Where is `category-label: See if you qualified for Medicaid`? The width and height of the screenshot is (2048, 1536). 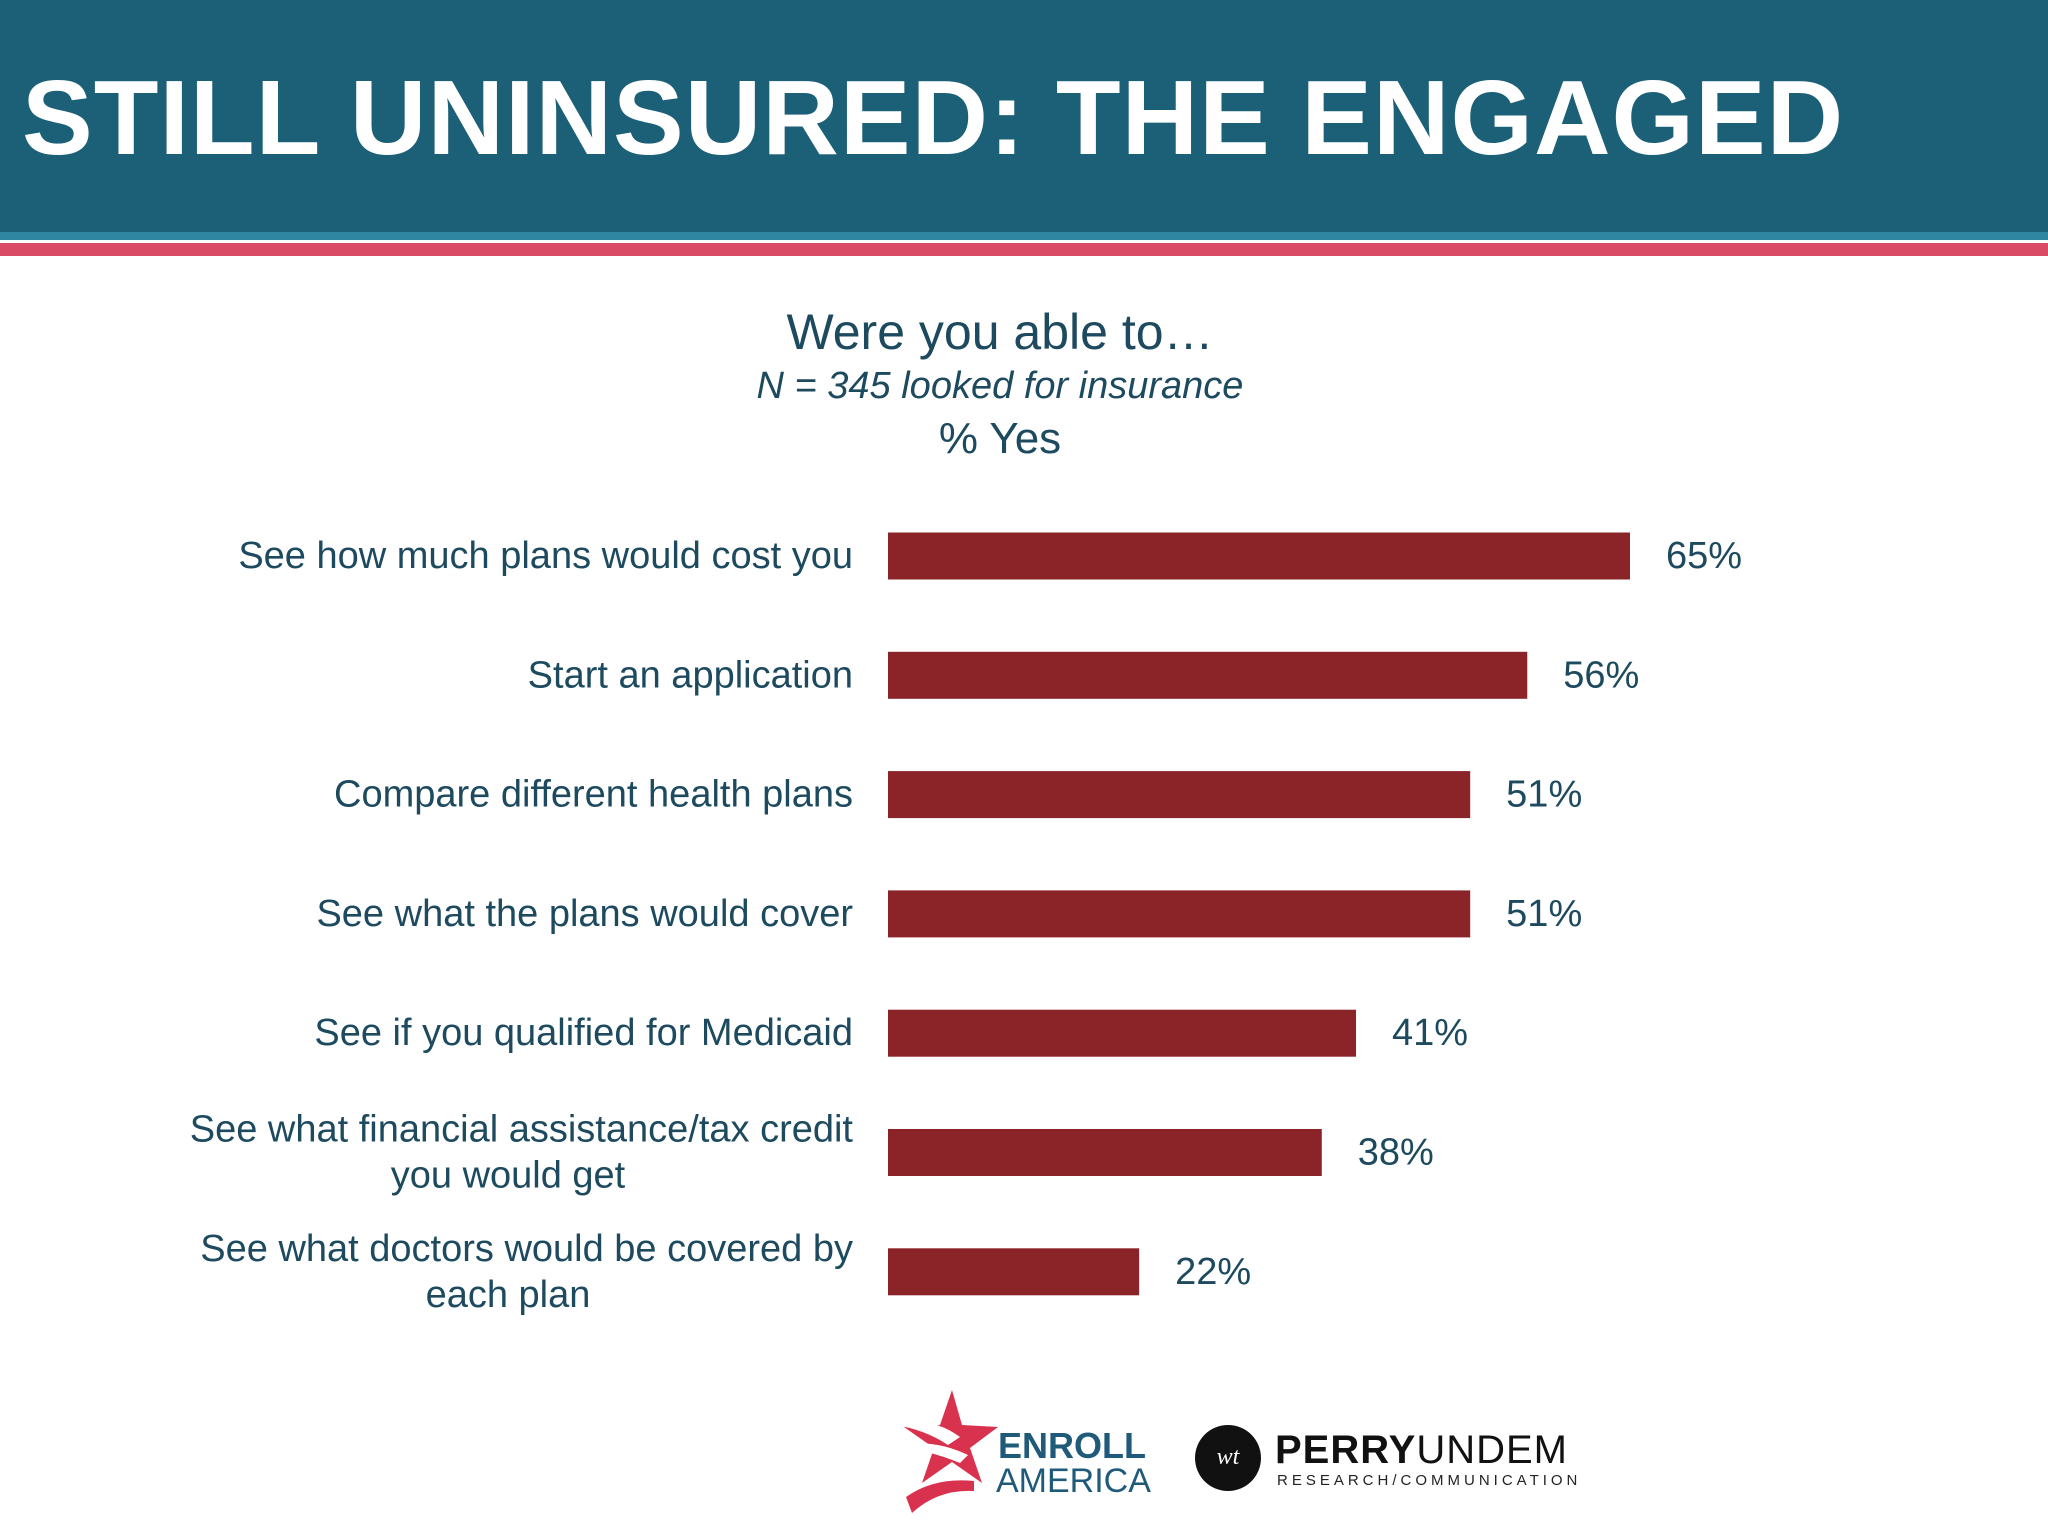
category-label: See if you qualified for Medicaid is located at coordinates (583, 1033).